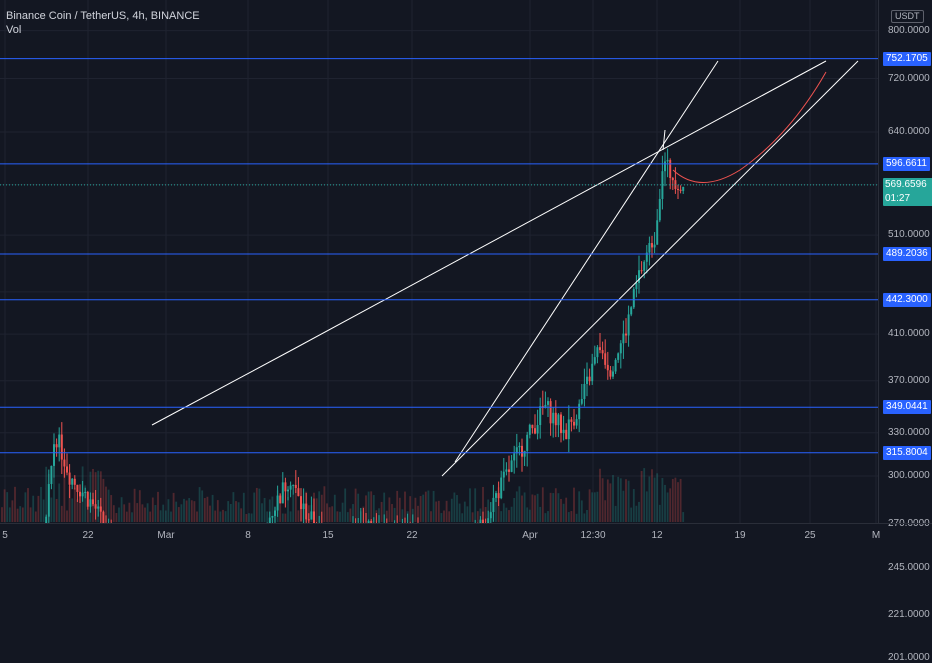 This screenshot has width=932, height=663. Describe the element at coordinates (88, 535) in the screenshot. I see `time-tick-label: 22` at that location.